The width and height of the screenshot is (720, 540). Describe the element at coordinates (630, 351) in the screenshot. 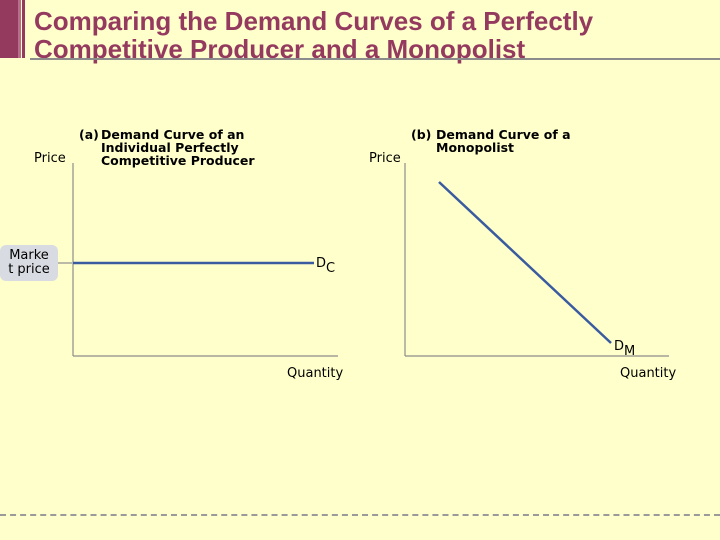

I see `panel-b-curve-subscript: M` at that location.